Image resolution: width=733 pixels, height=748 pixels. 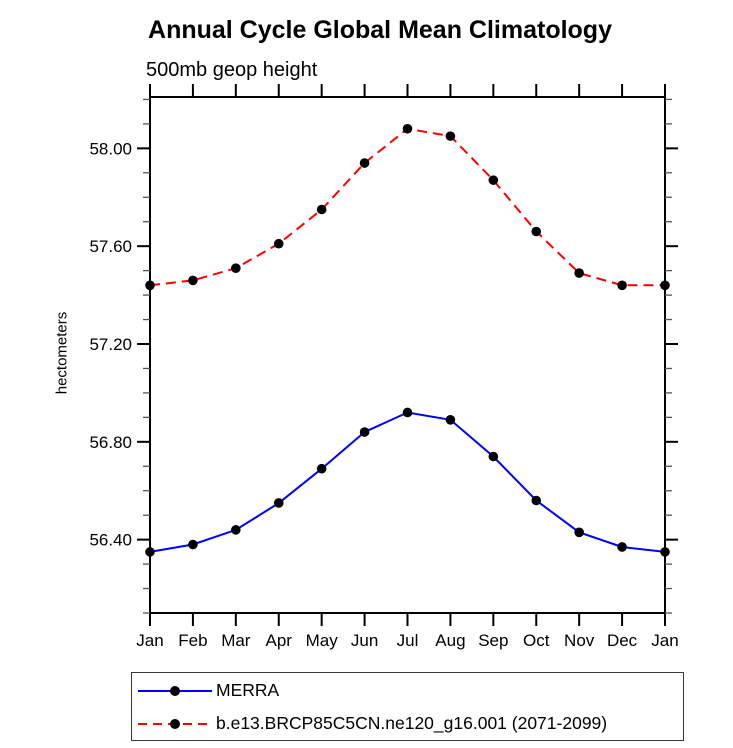 I want to click on chart-subtitle: 500mb geop height, so click(x=232, y=70).